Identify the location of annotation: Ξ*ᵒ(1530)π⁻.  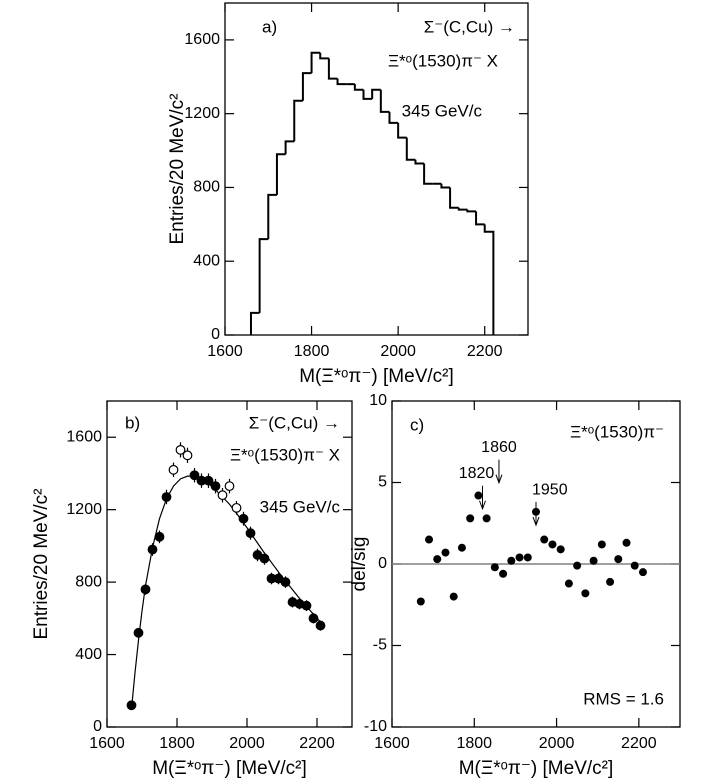
(617, 431).